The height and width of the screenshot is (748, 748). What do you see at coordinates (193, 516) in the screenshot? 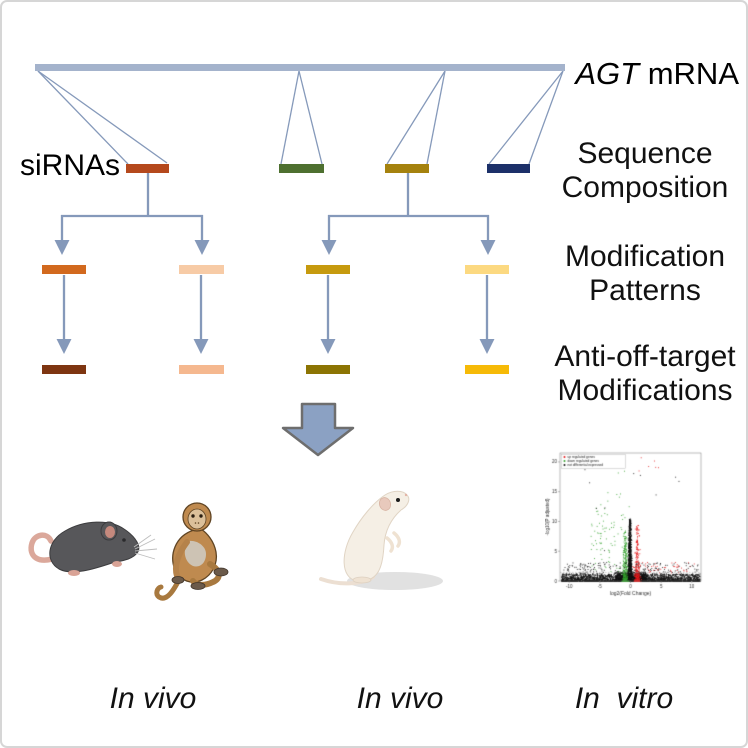
I see `monkey-eye-left` at bounding box center [193, 516].